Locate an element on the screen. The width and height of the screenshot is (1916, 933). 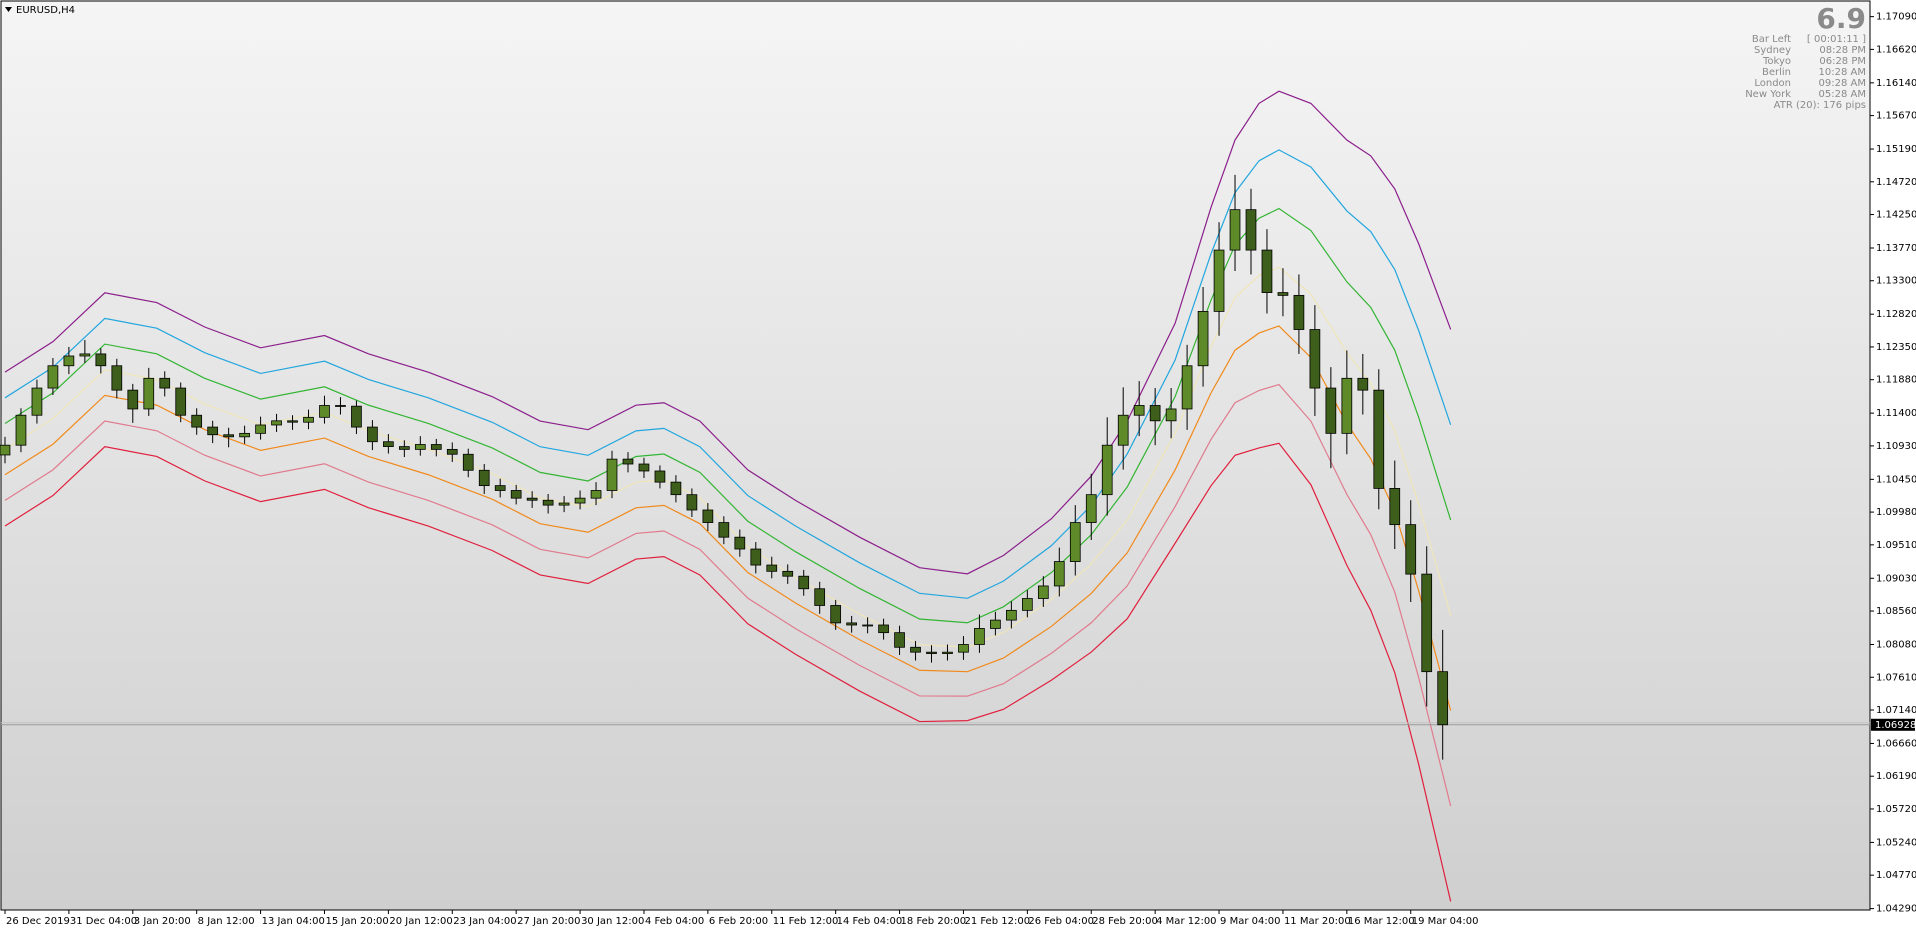
info-headline: 6.9 is located at coordinates (1841, 18).